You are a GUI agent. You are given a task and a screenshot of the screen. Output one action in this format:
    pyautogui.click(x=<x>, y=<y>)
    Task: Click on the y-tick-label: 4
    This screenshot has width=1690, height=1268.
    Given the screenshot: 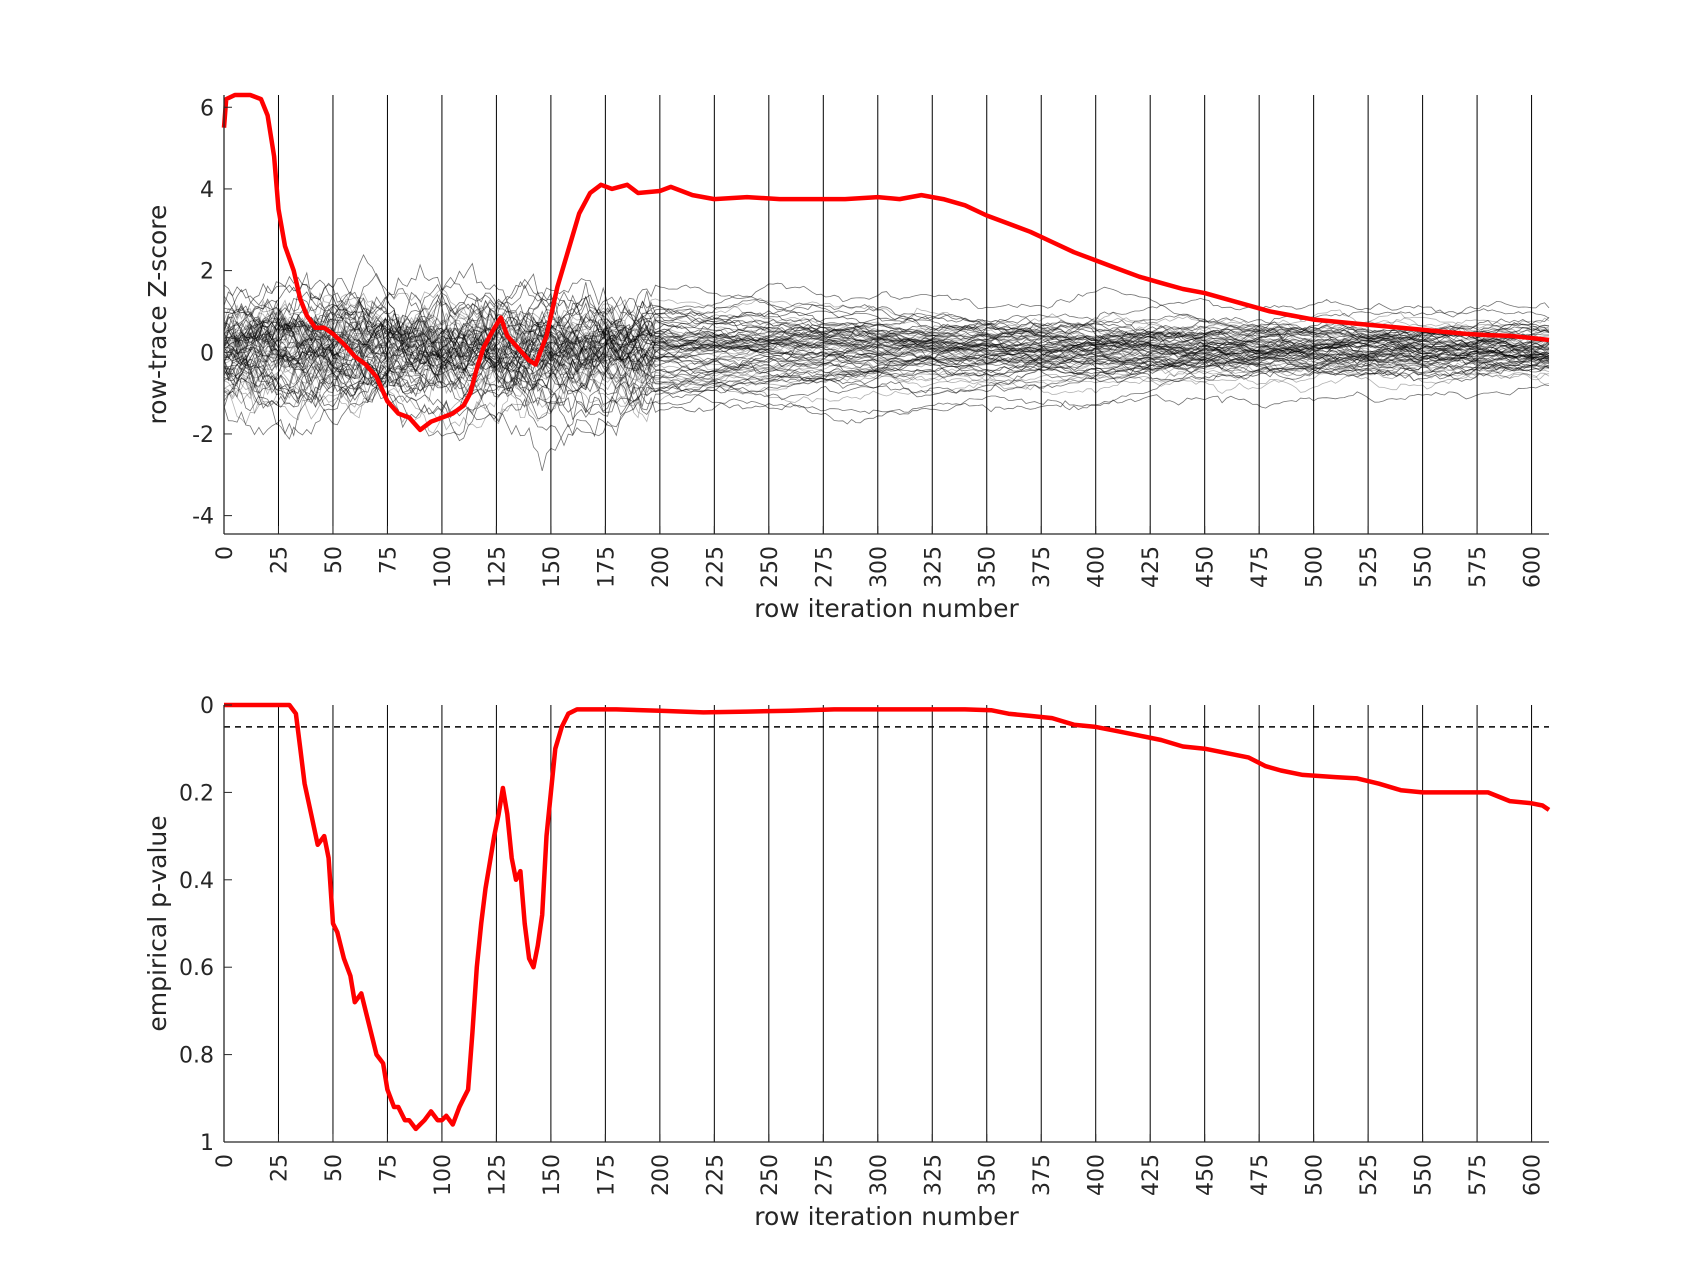 What is the action you would take?
    pyautogui.click(x=207, y=190)
    